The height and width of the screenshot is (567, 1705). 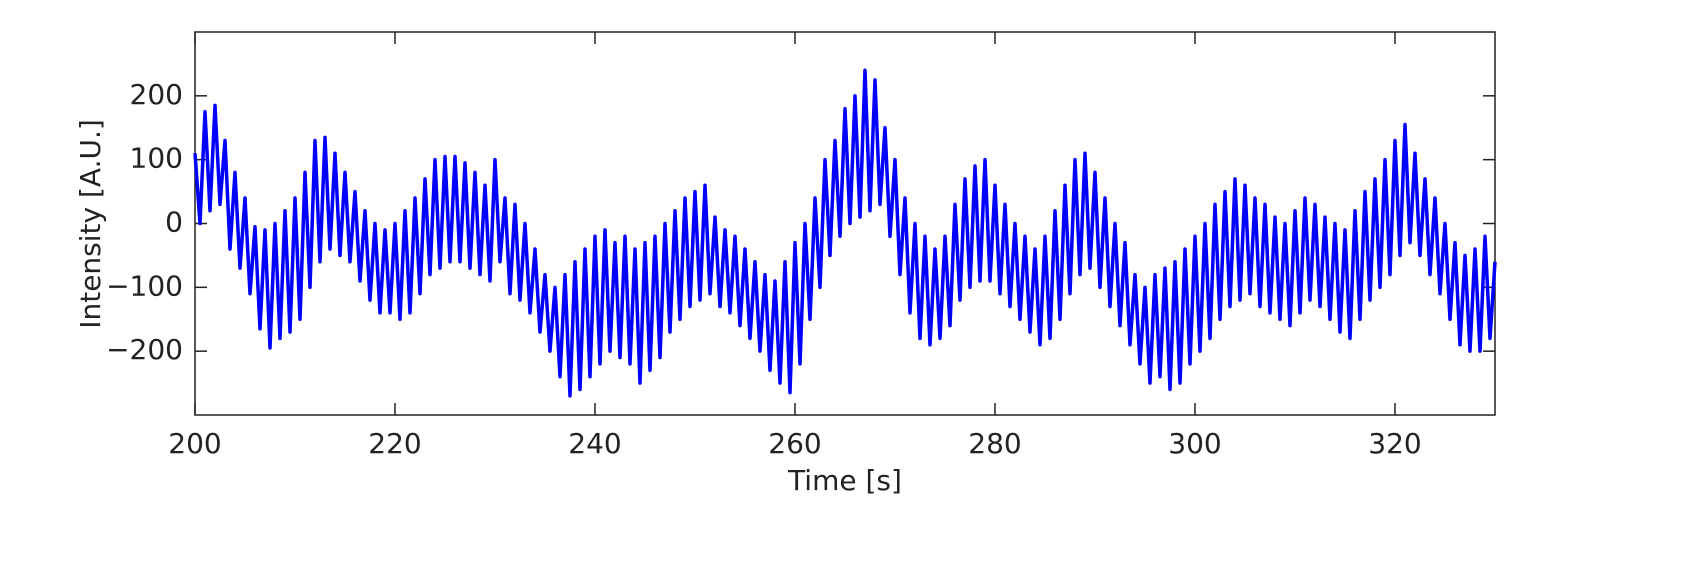 I want to click on y-tick-label: −200, so click(x=144, y=349).